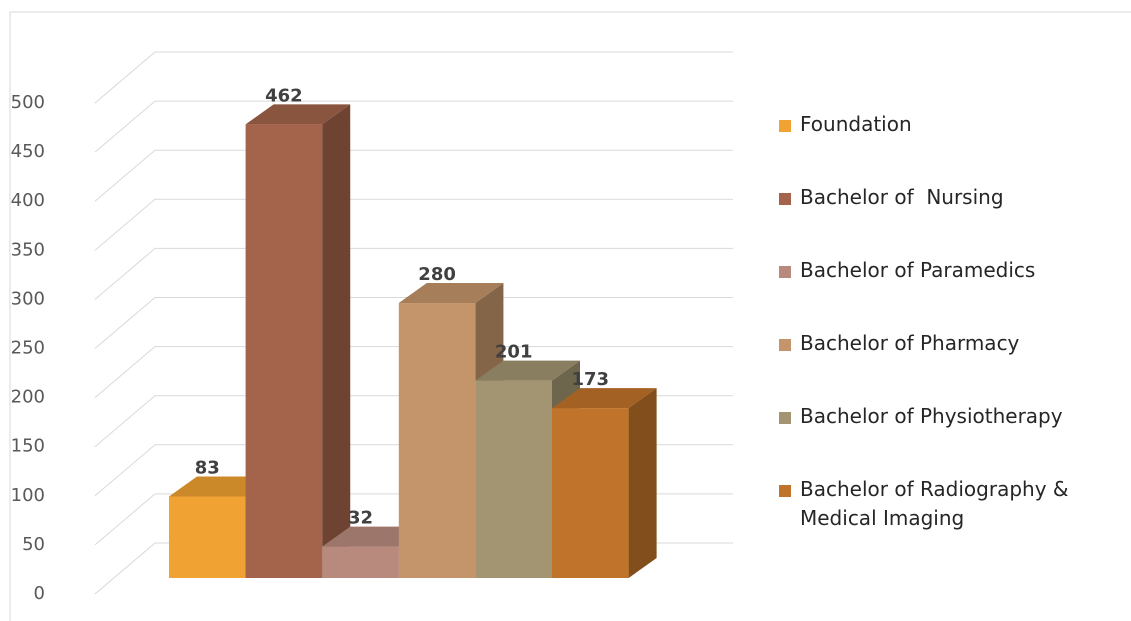  I want to click on y-tick-label: 50, so click(33, 544).